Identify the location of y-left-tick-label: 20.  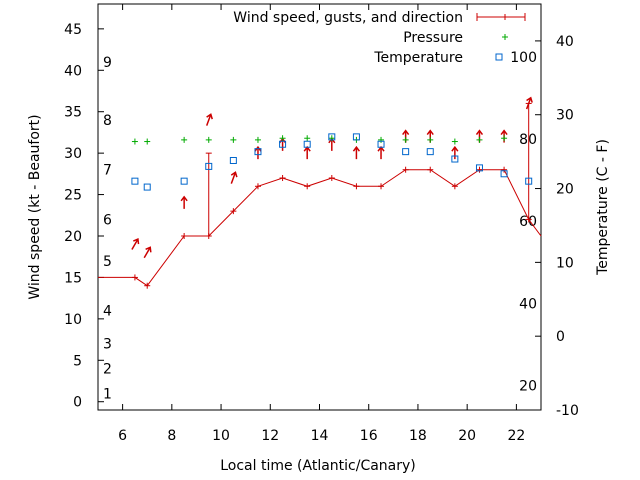
(73, 237).